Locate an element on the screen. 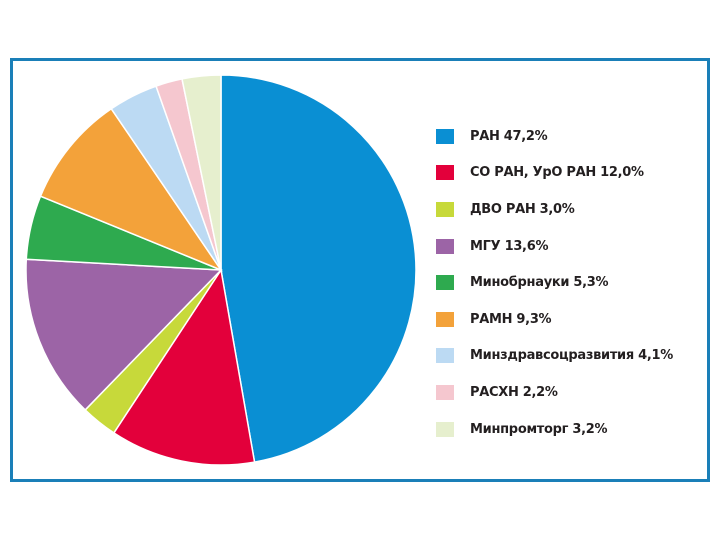  legend-item-7: РАСХН 2,2% is located at coordinates (554, 392).